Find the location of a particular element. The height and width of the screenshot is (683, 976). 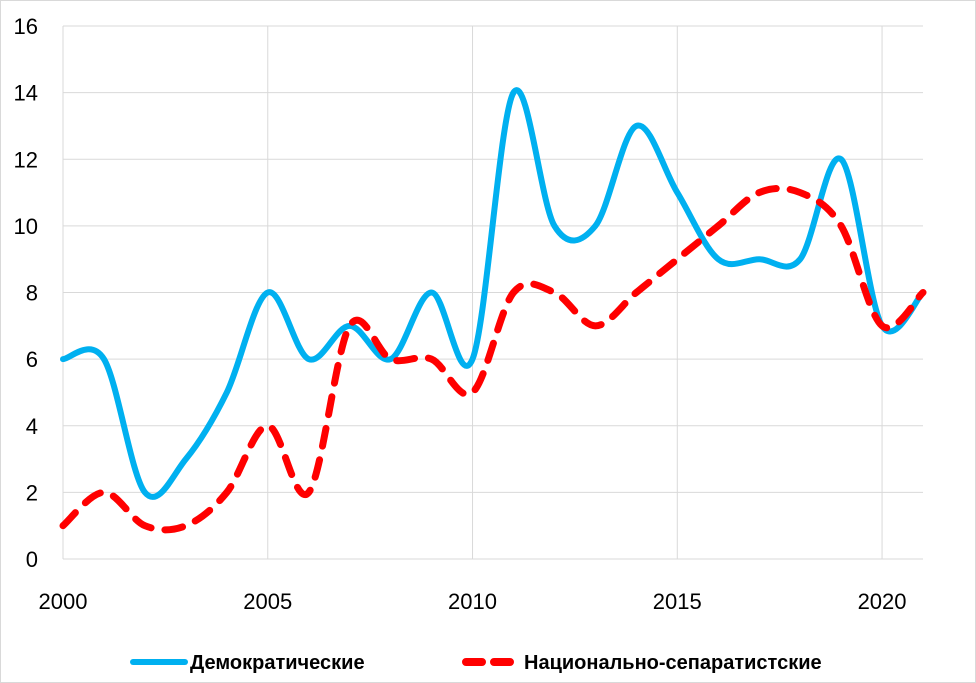

legend-label: Национально-сепаратистские is located at coordinates (673, 663).